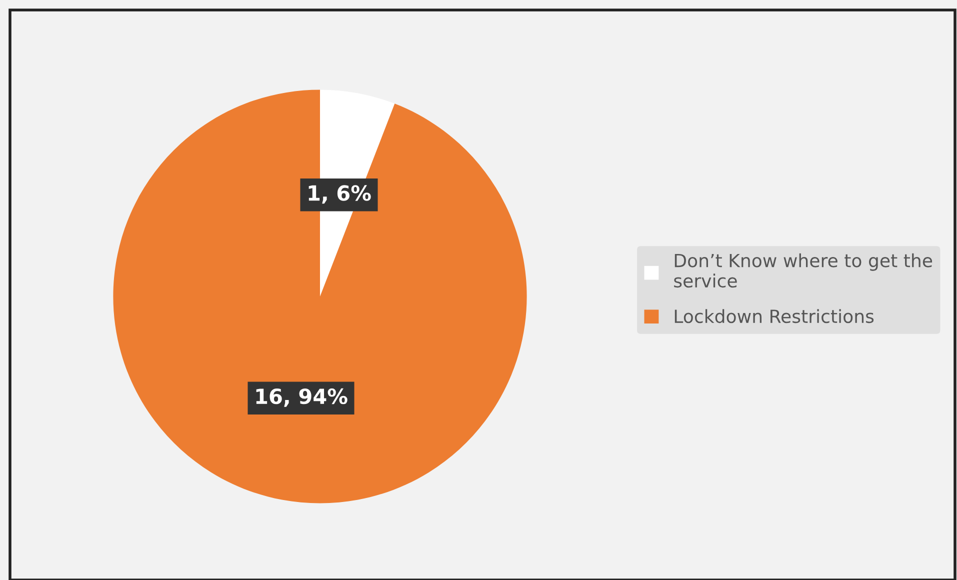 The image size is (957, 580). Describe the element at coordinates (302, 397) in the screenshot. I see `data-label: 16, 94%` at that location.